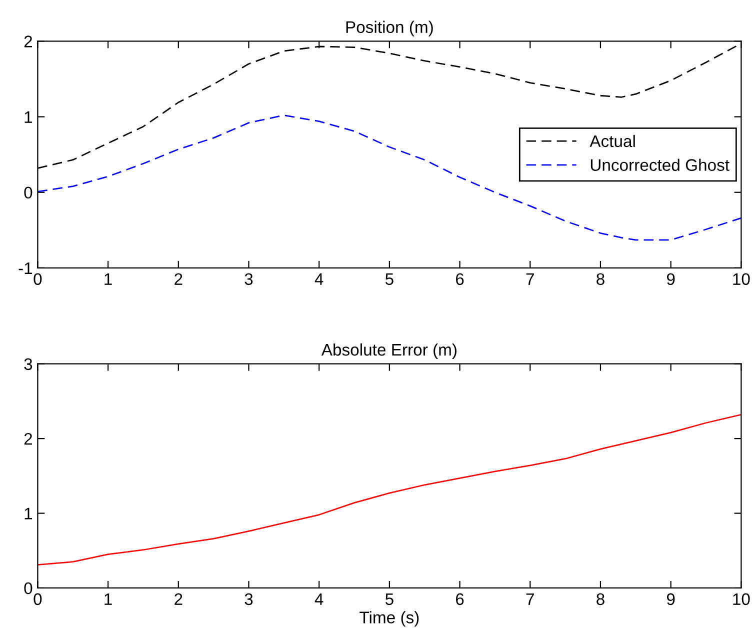  Describe the element at coordinates (389, 28) in the screenshot. I see `chart-title: Position (m)` at that location.